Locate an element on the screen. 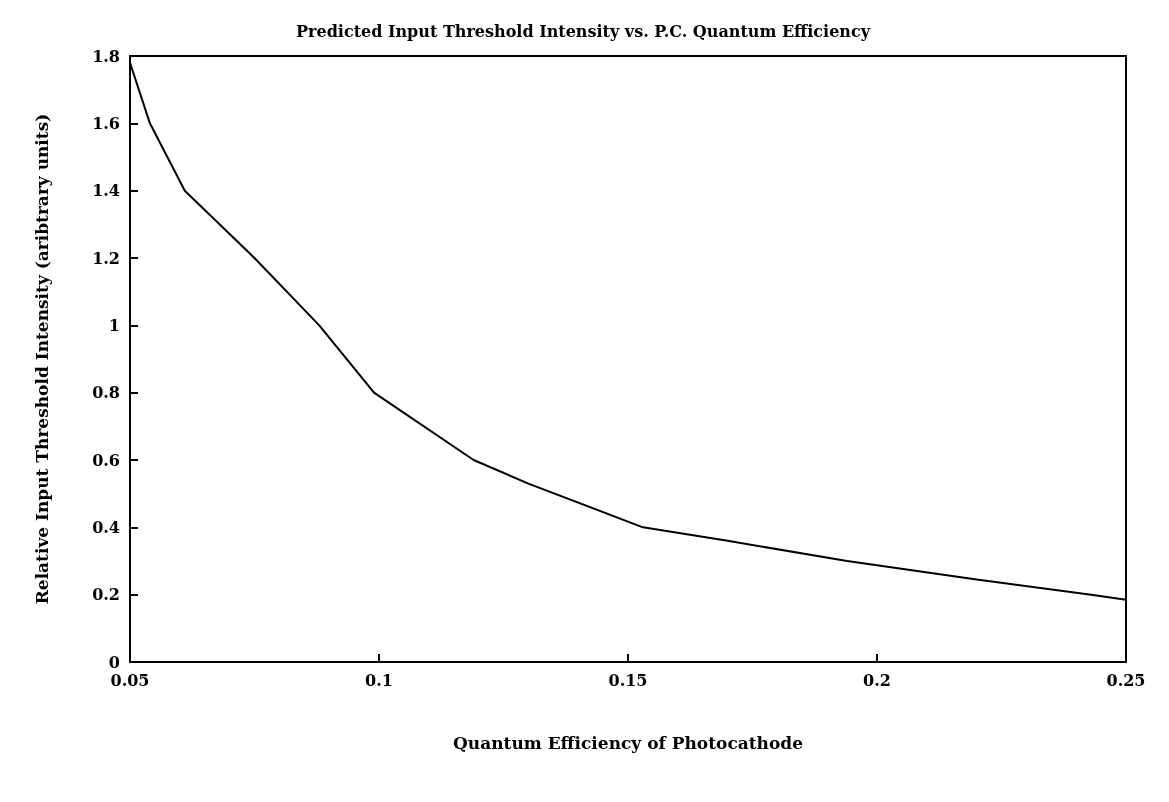  x-tick-label: 0.2 is located at coordinates (877, 680).